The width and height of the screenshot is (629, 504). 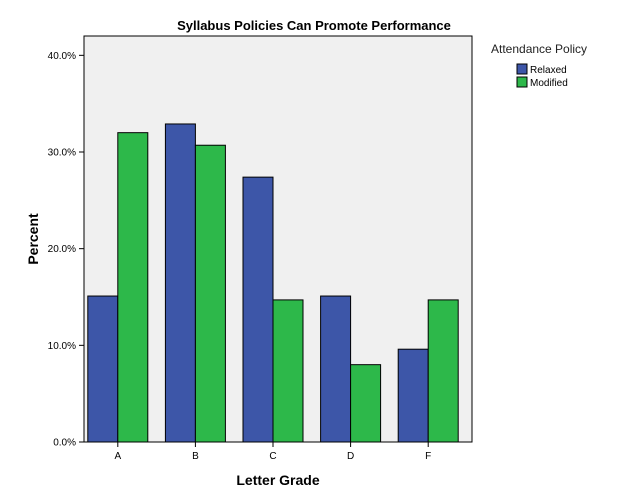 I want to click on bar-modified-f, so click(x=443, y=371).